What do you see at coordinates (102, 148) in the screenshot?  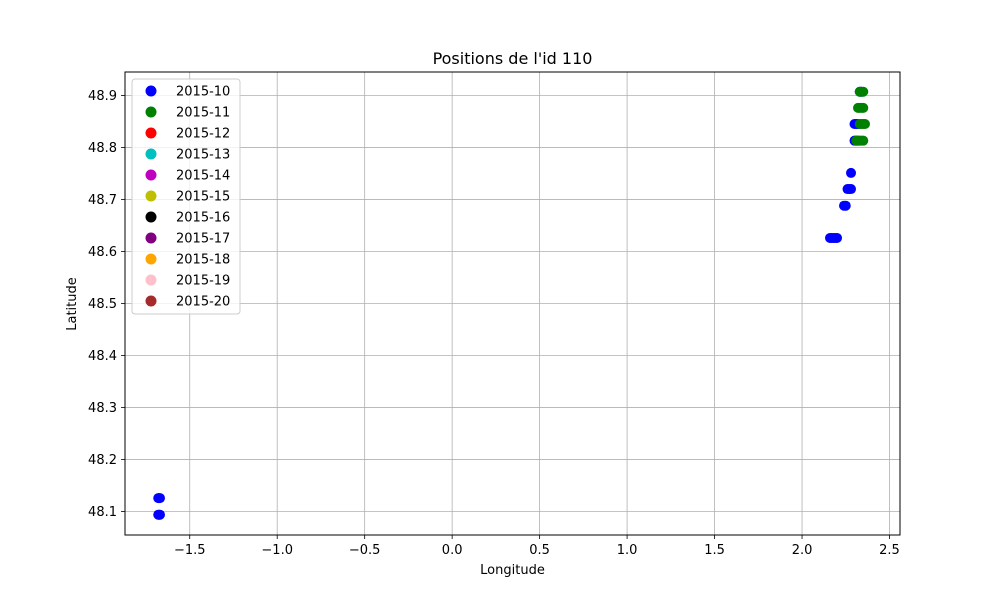 I see `y-tick-label: 48.8` at bounding box center [102, 148].